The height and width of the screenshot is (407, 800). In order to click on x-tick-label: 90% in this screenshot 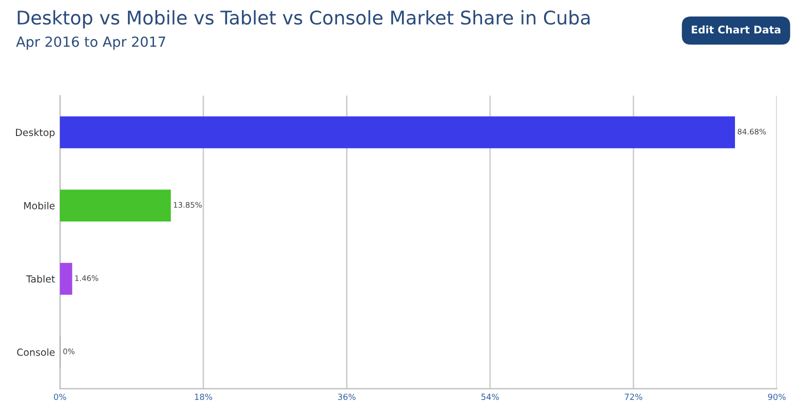, I will do `click(777, 397)`.